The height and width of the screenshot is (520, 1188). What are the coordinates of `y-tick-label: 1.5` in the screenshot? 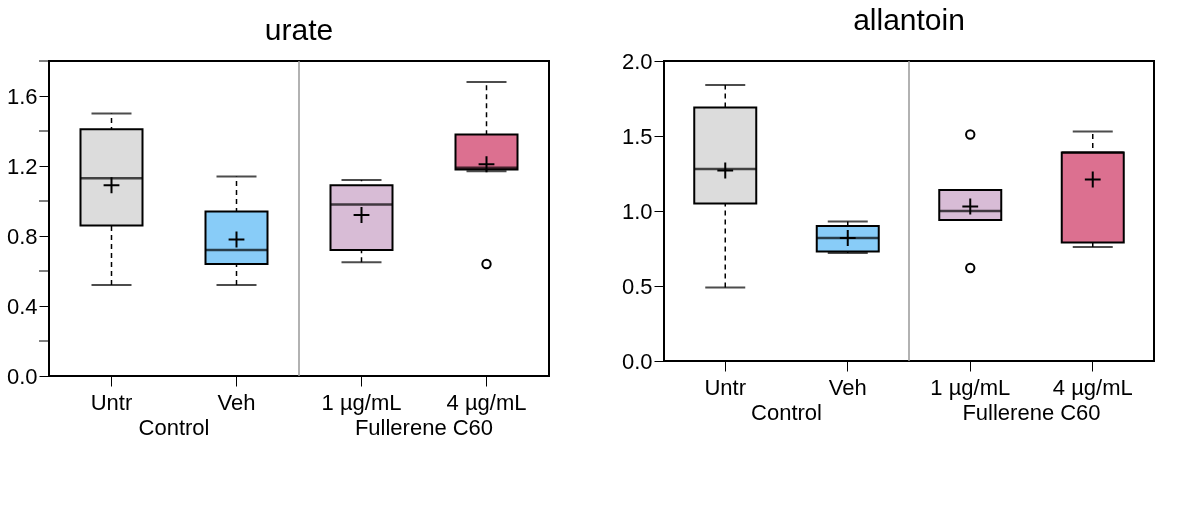 It's located at (637, 136).